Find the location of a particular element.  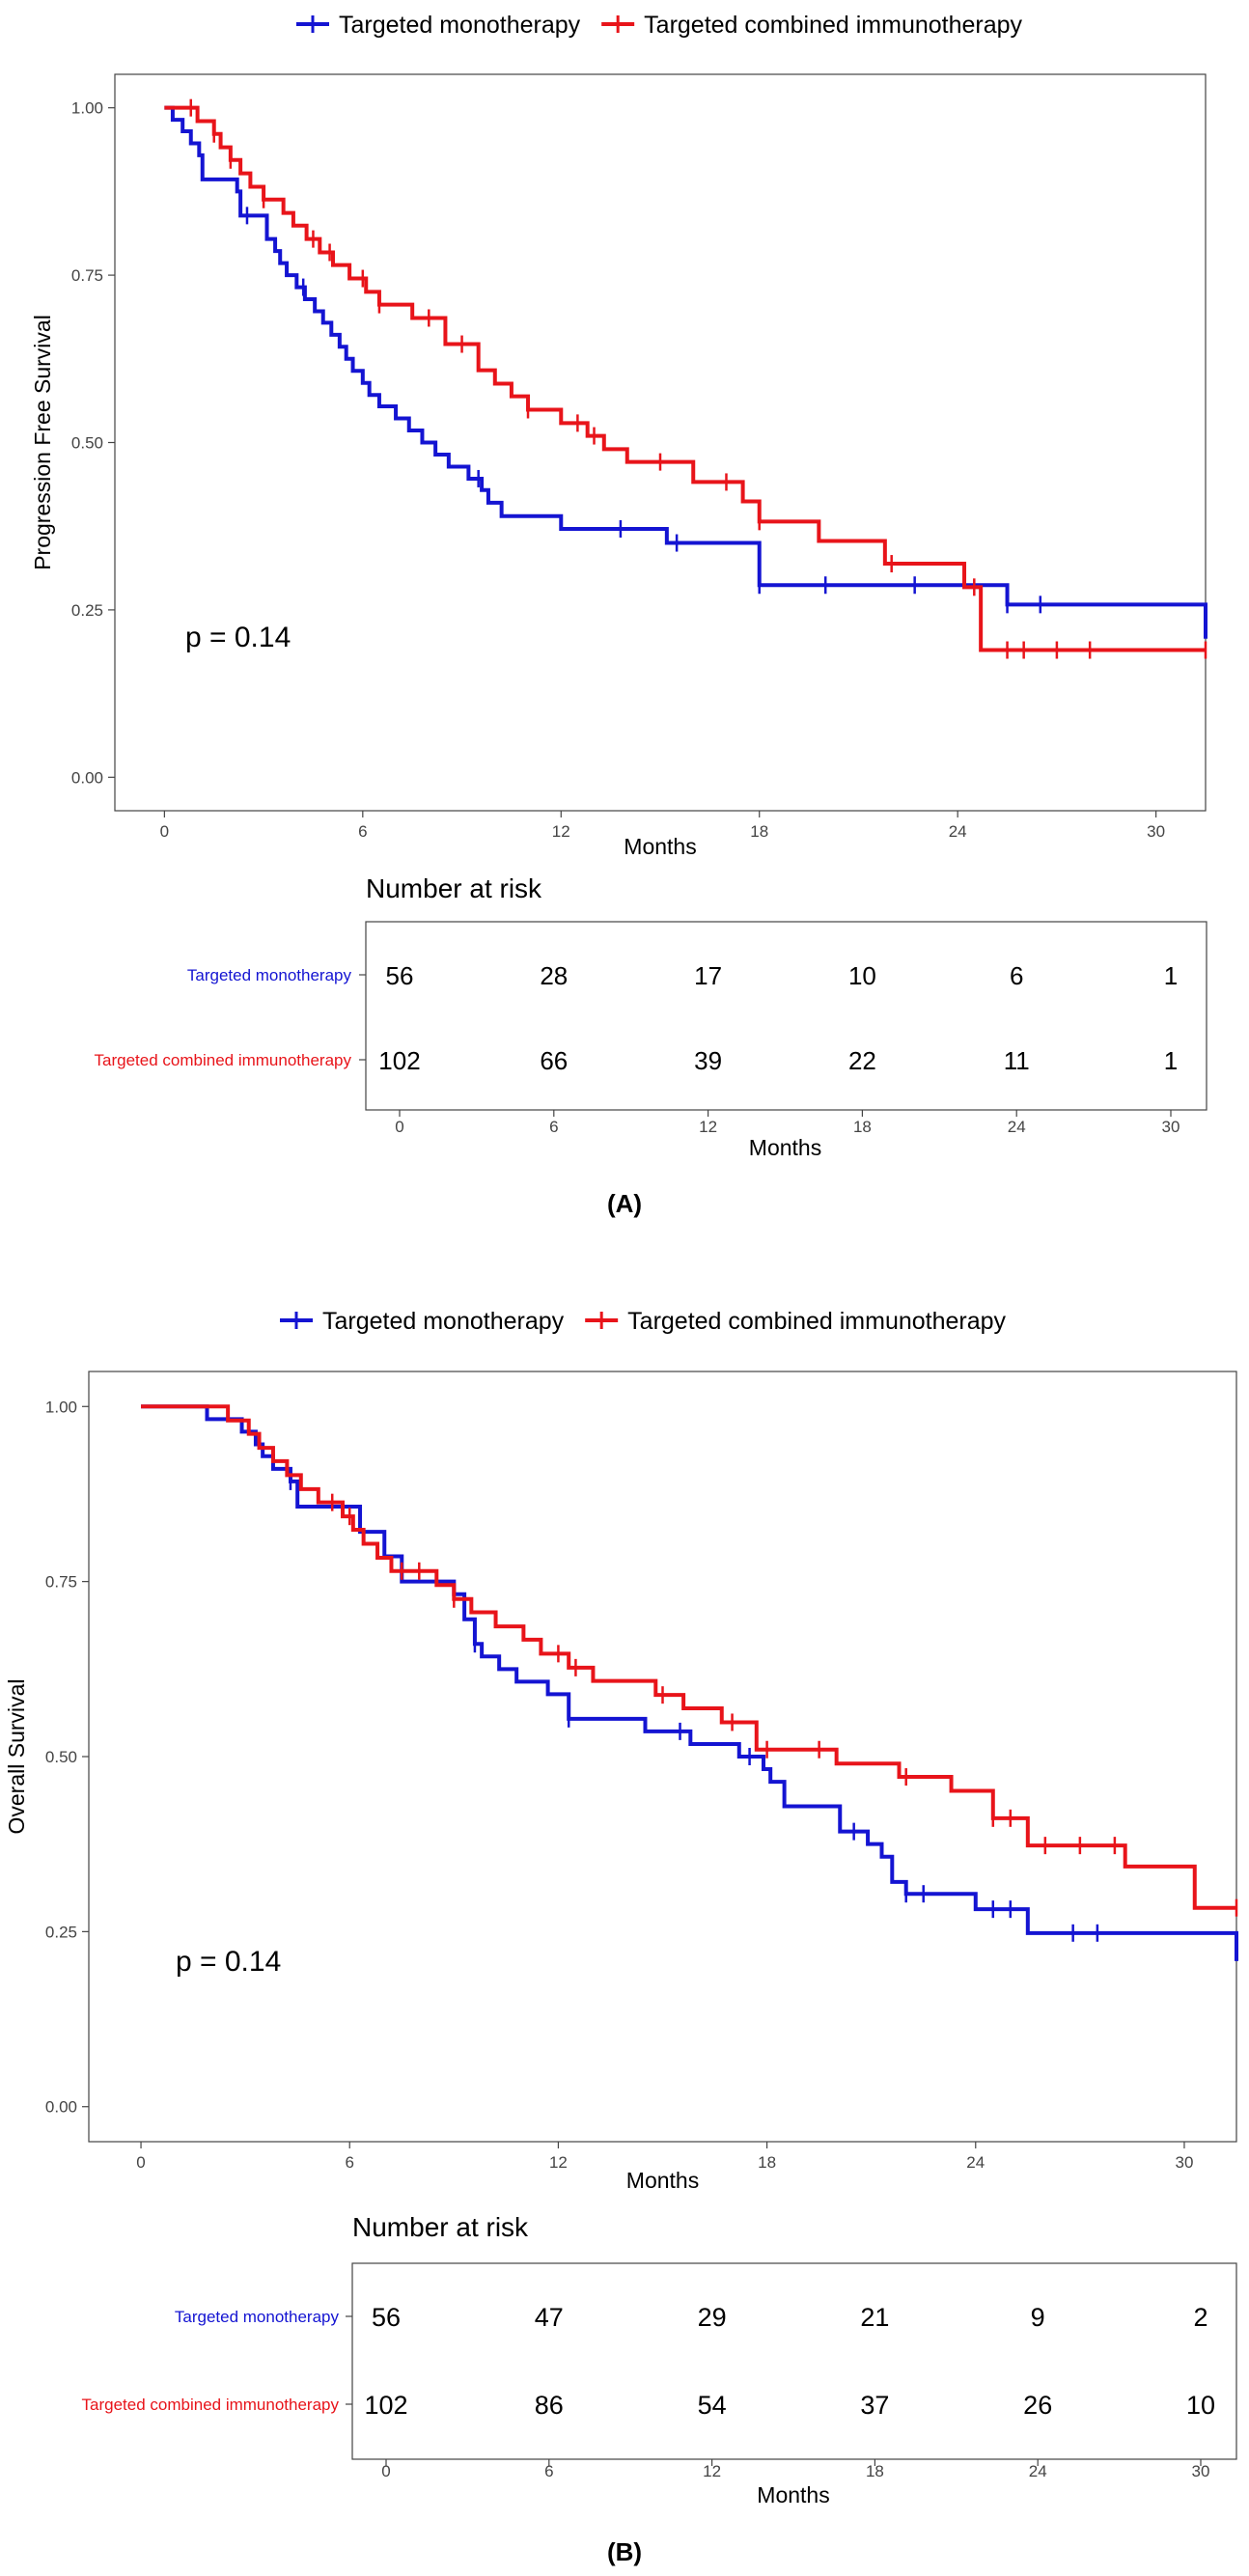

risk-count: 54 is located at coordinates (712, 2405).